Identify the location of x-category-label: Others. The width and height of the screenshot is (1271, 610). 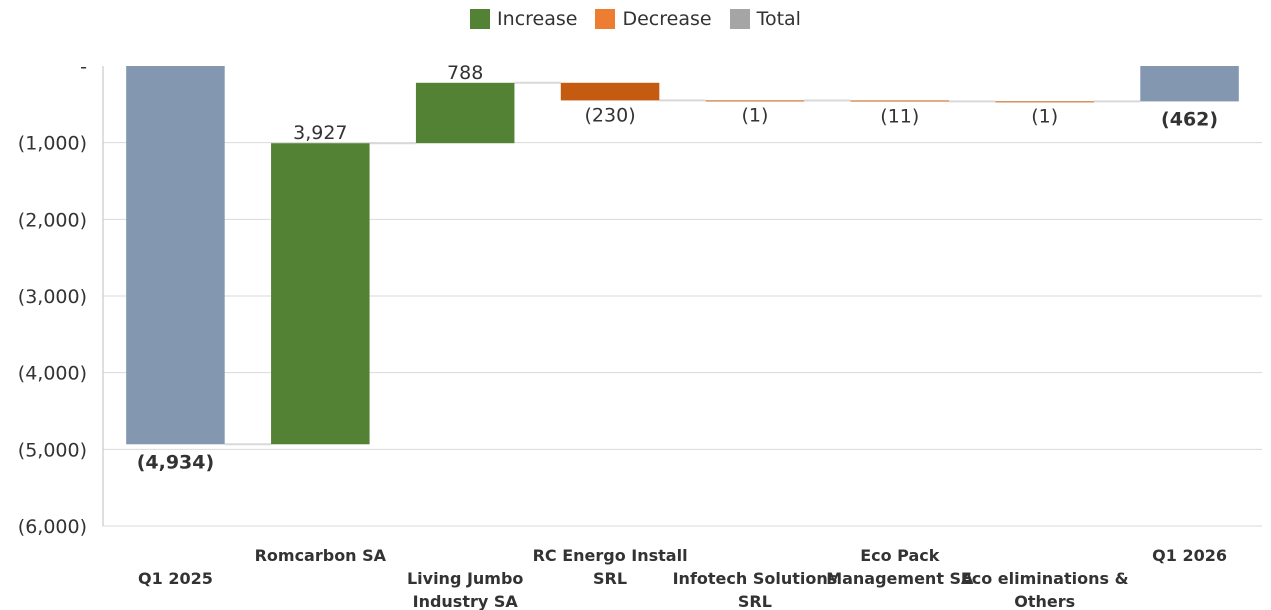
(1044, 601).